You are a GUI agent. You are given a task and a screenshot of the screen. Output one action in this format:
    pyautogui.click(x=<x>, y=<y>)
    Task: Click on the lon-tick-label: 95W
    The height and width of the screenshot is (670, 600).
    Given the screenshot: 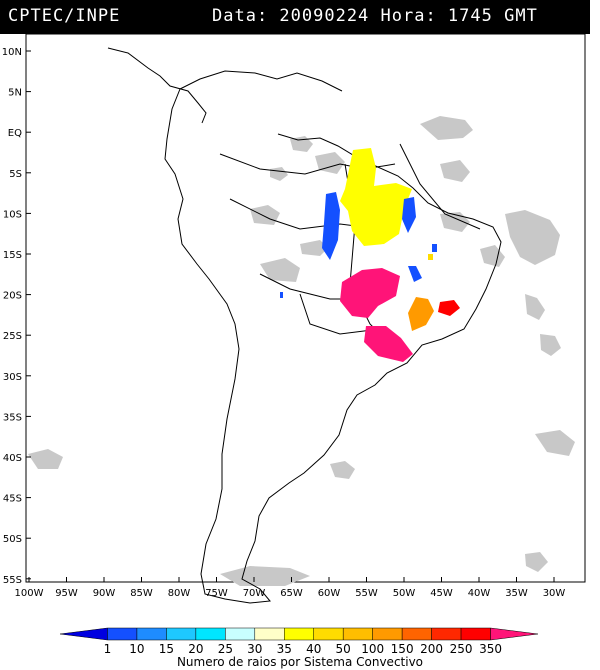 What is the action you would take?
    pyautogui.click(x=66, y=593)
    